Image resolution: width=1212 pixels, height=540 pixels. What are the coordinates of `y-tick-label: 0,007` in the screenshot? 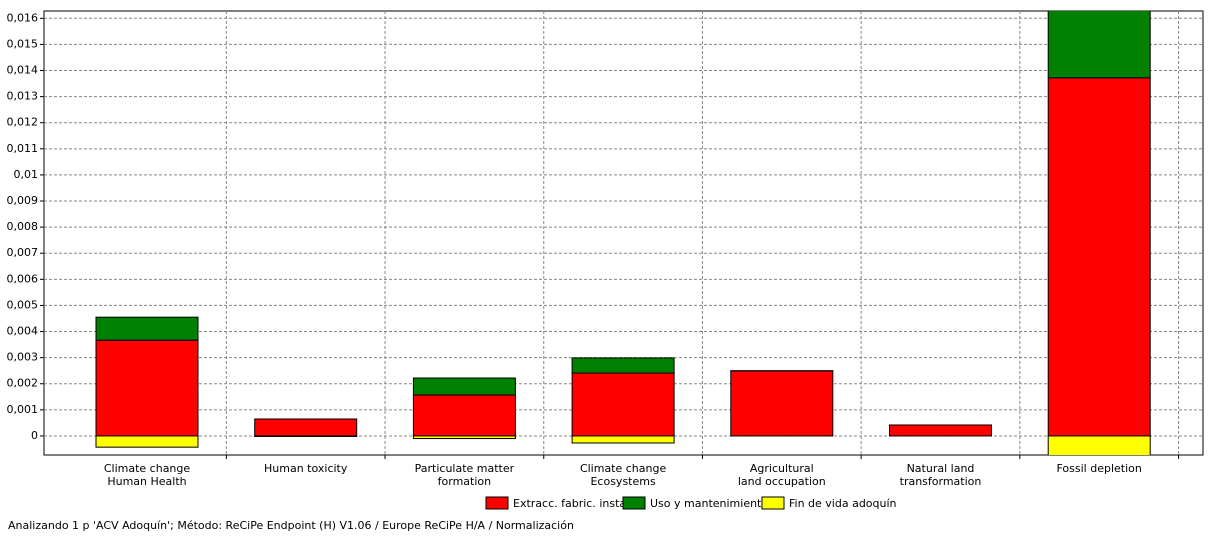 It's located at (23, 252).